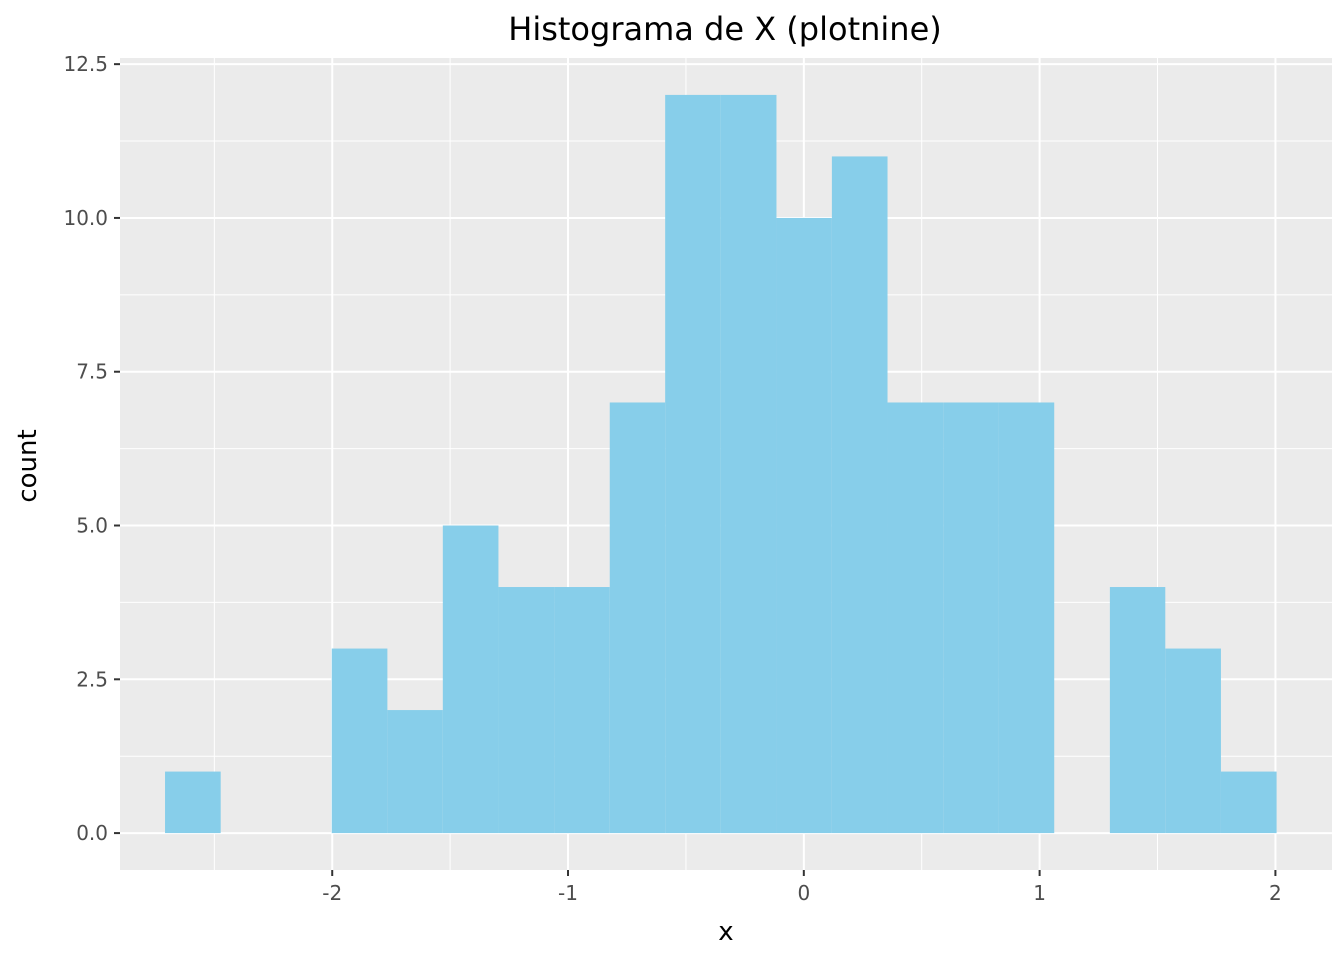 This screenshot has height=960, width=1344. What do you see at coordinates (92, 833) in the screenshot?
I see `y-tick-label: 0.0` at bounding box center [92, 833].